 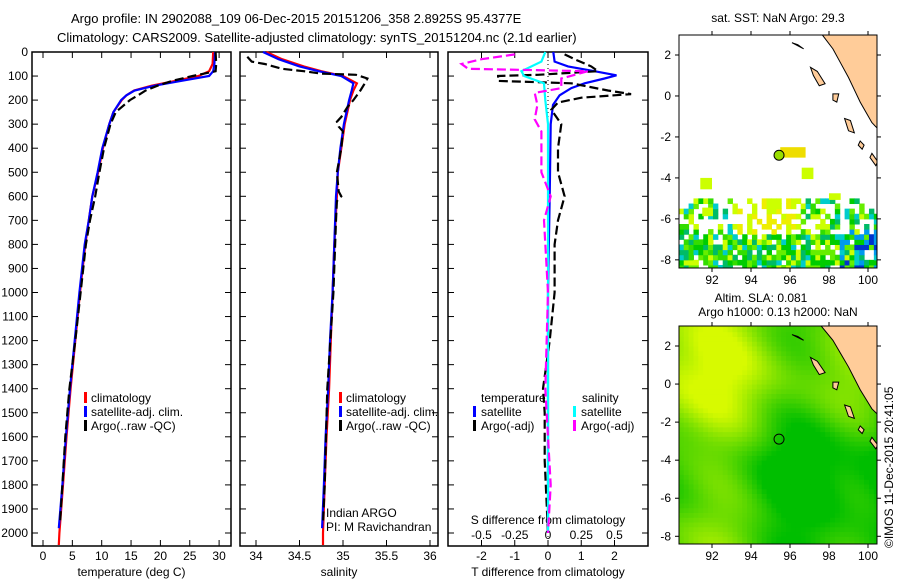 I want to click on legend-title-temperature: temperature, so click(x=513, y=398).